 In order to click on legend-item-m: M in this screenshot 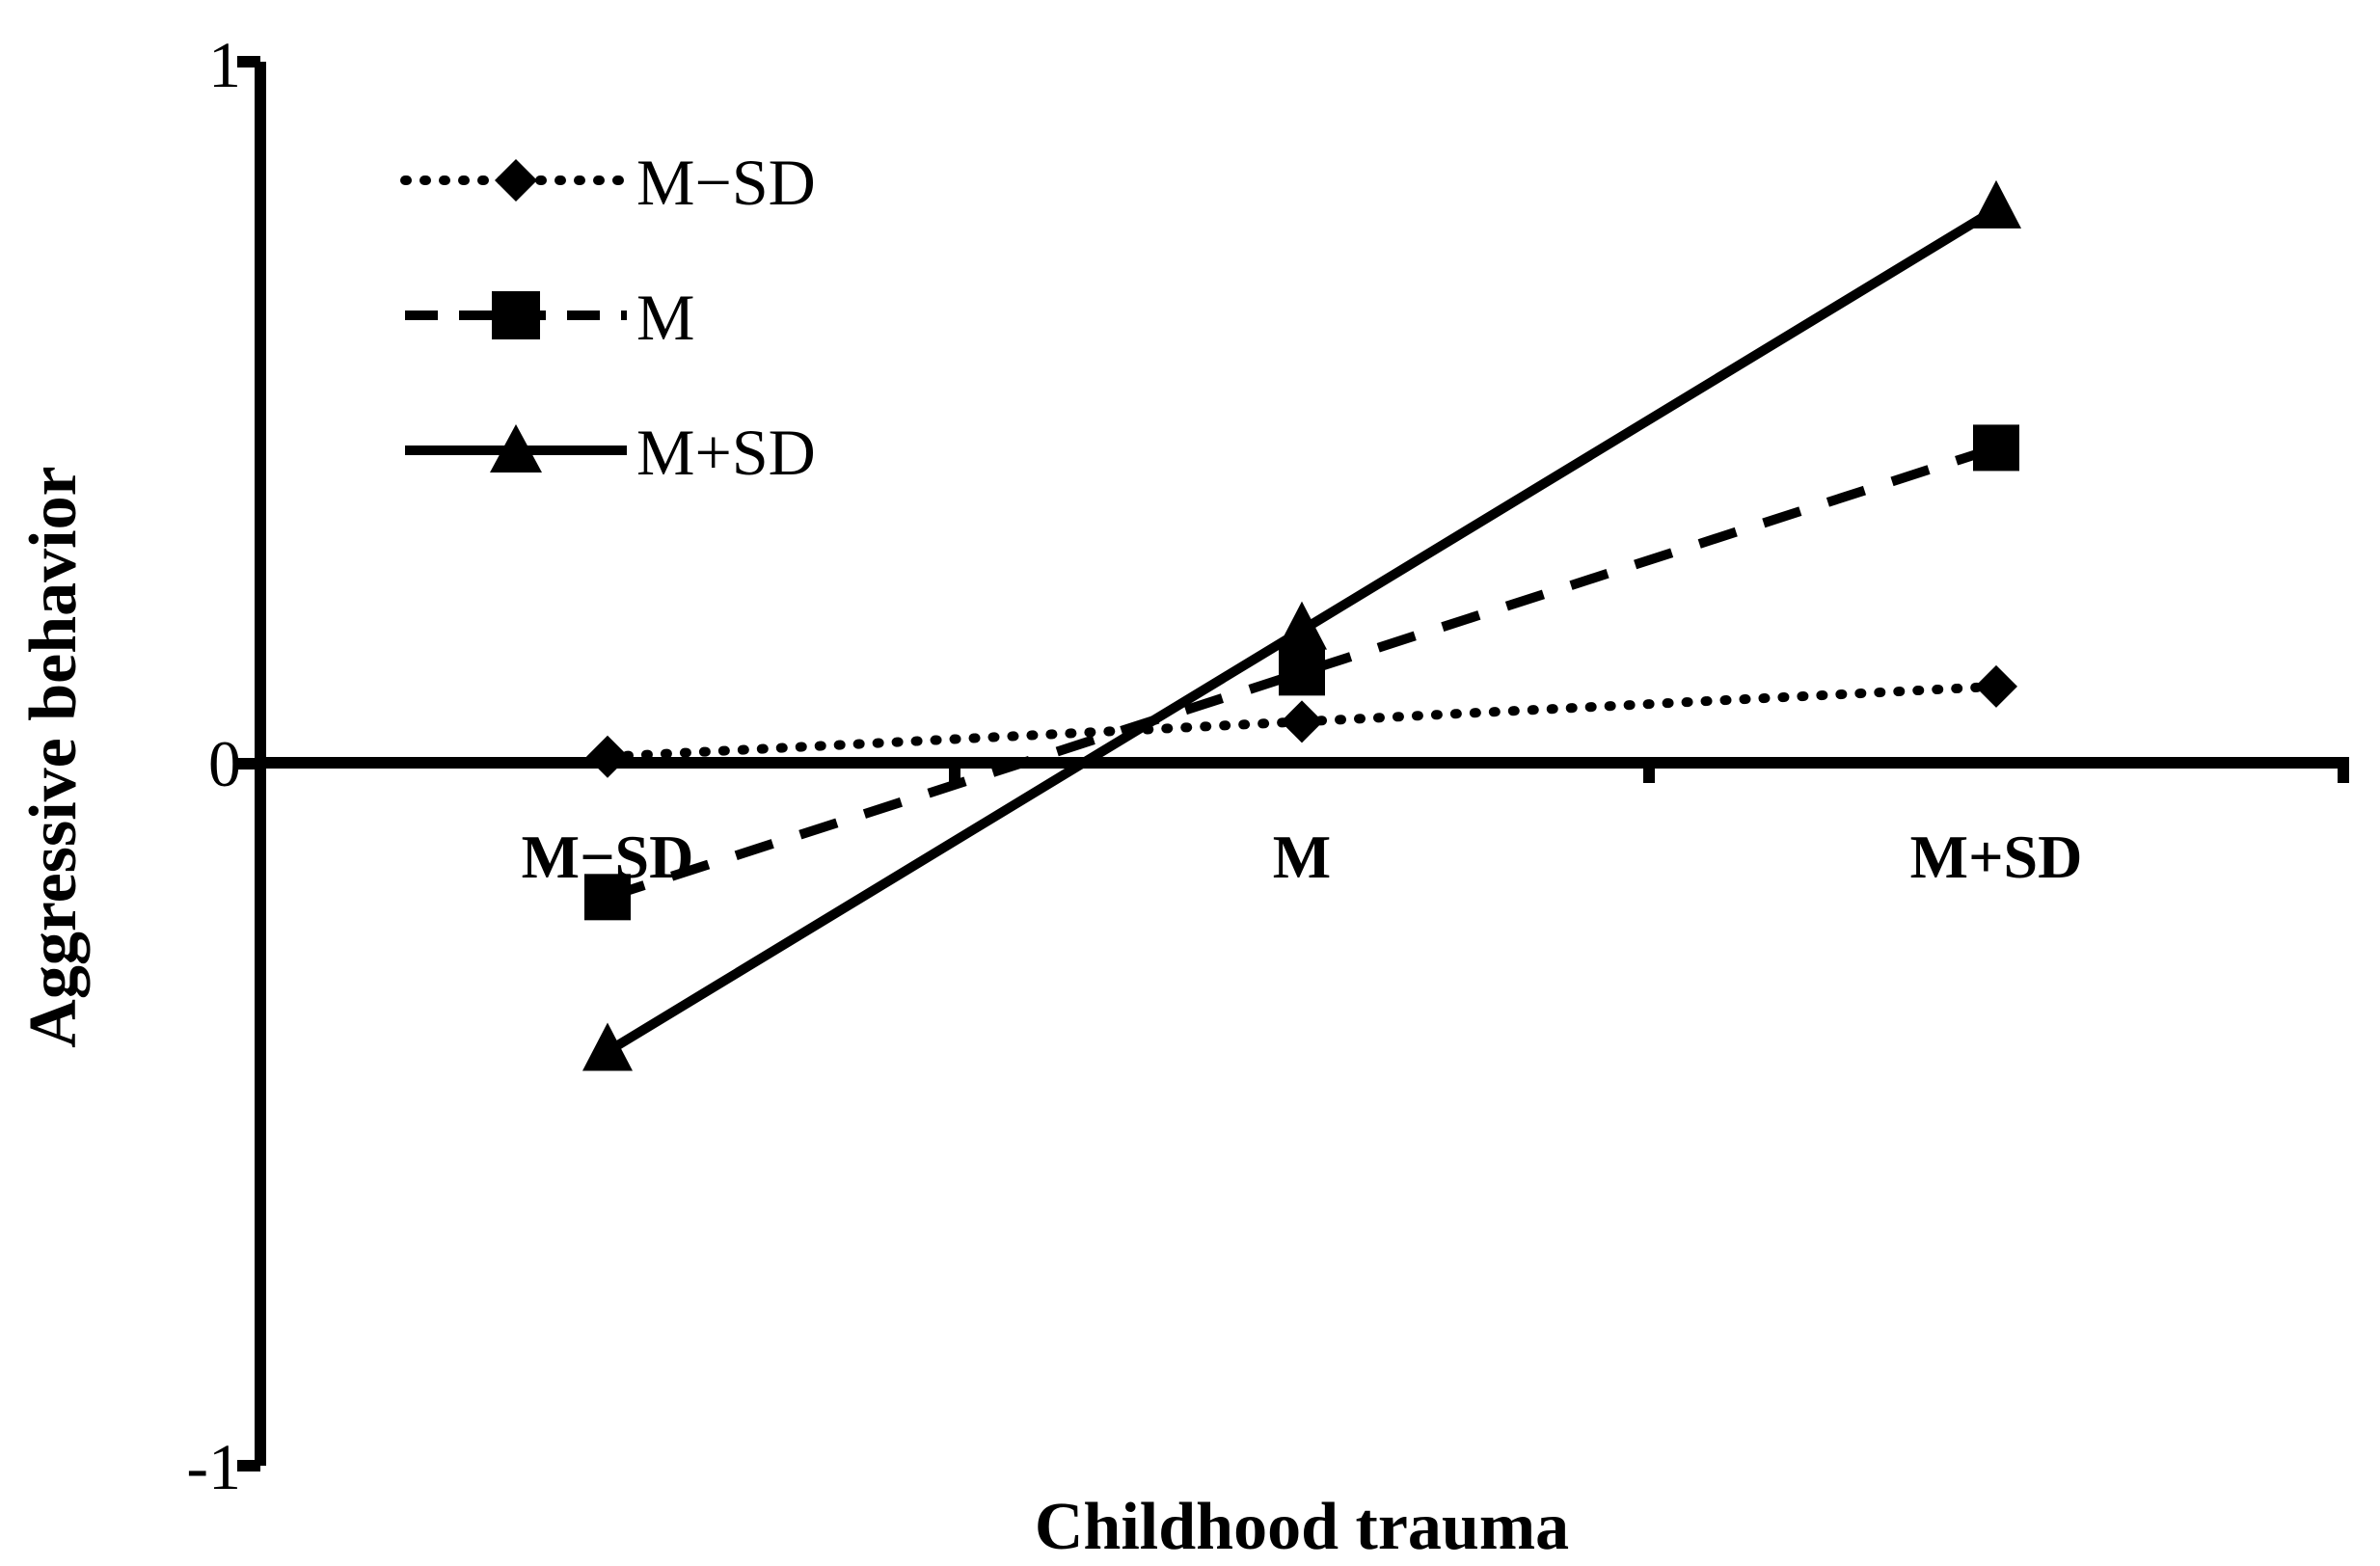, I will do `click(550, 317)`.